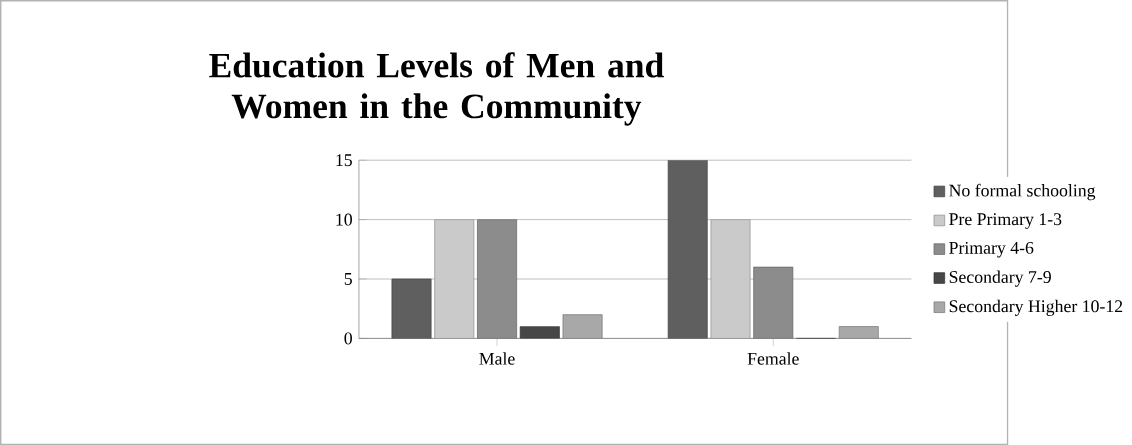 The height and width of the screenshot is (445, 1132). Describe the element at coordinates (991, 249) in the screenshot. I see `legend-label: Primary 4-6` at that location.